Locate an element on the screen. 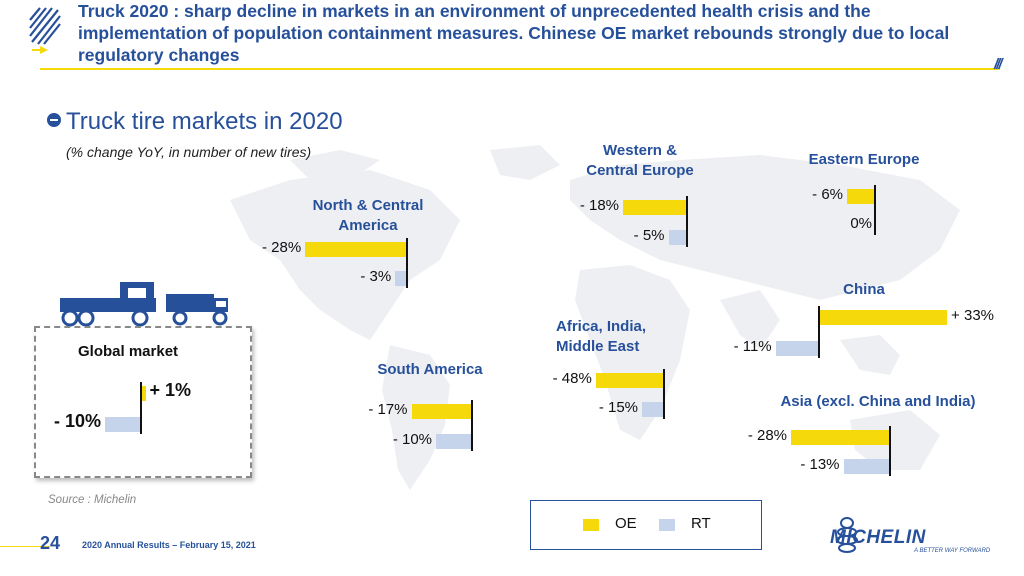 The image size is (1024, 576). value-label-china-rt: - 11% is located at coordinates (752, 346).